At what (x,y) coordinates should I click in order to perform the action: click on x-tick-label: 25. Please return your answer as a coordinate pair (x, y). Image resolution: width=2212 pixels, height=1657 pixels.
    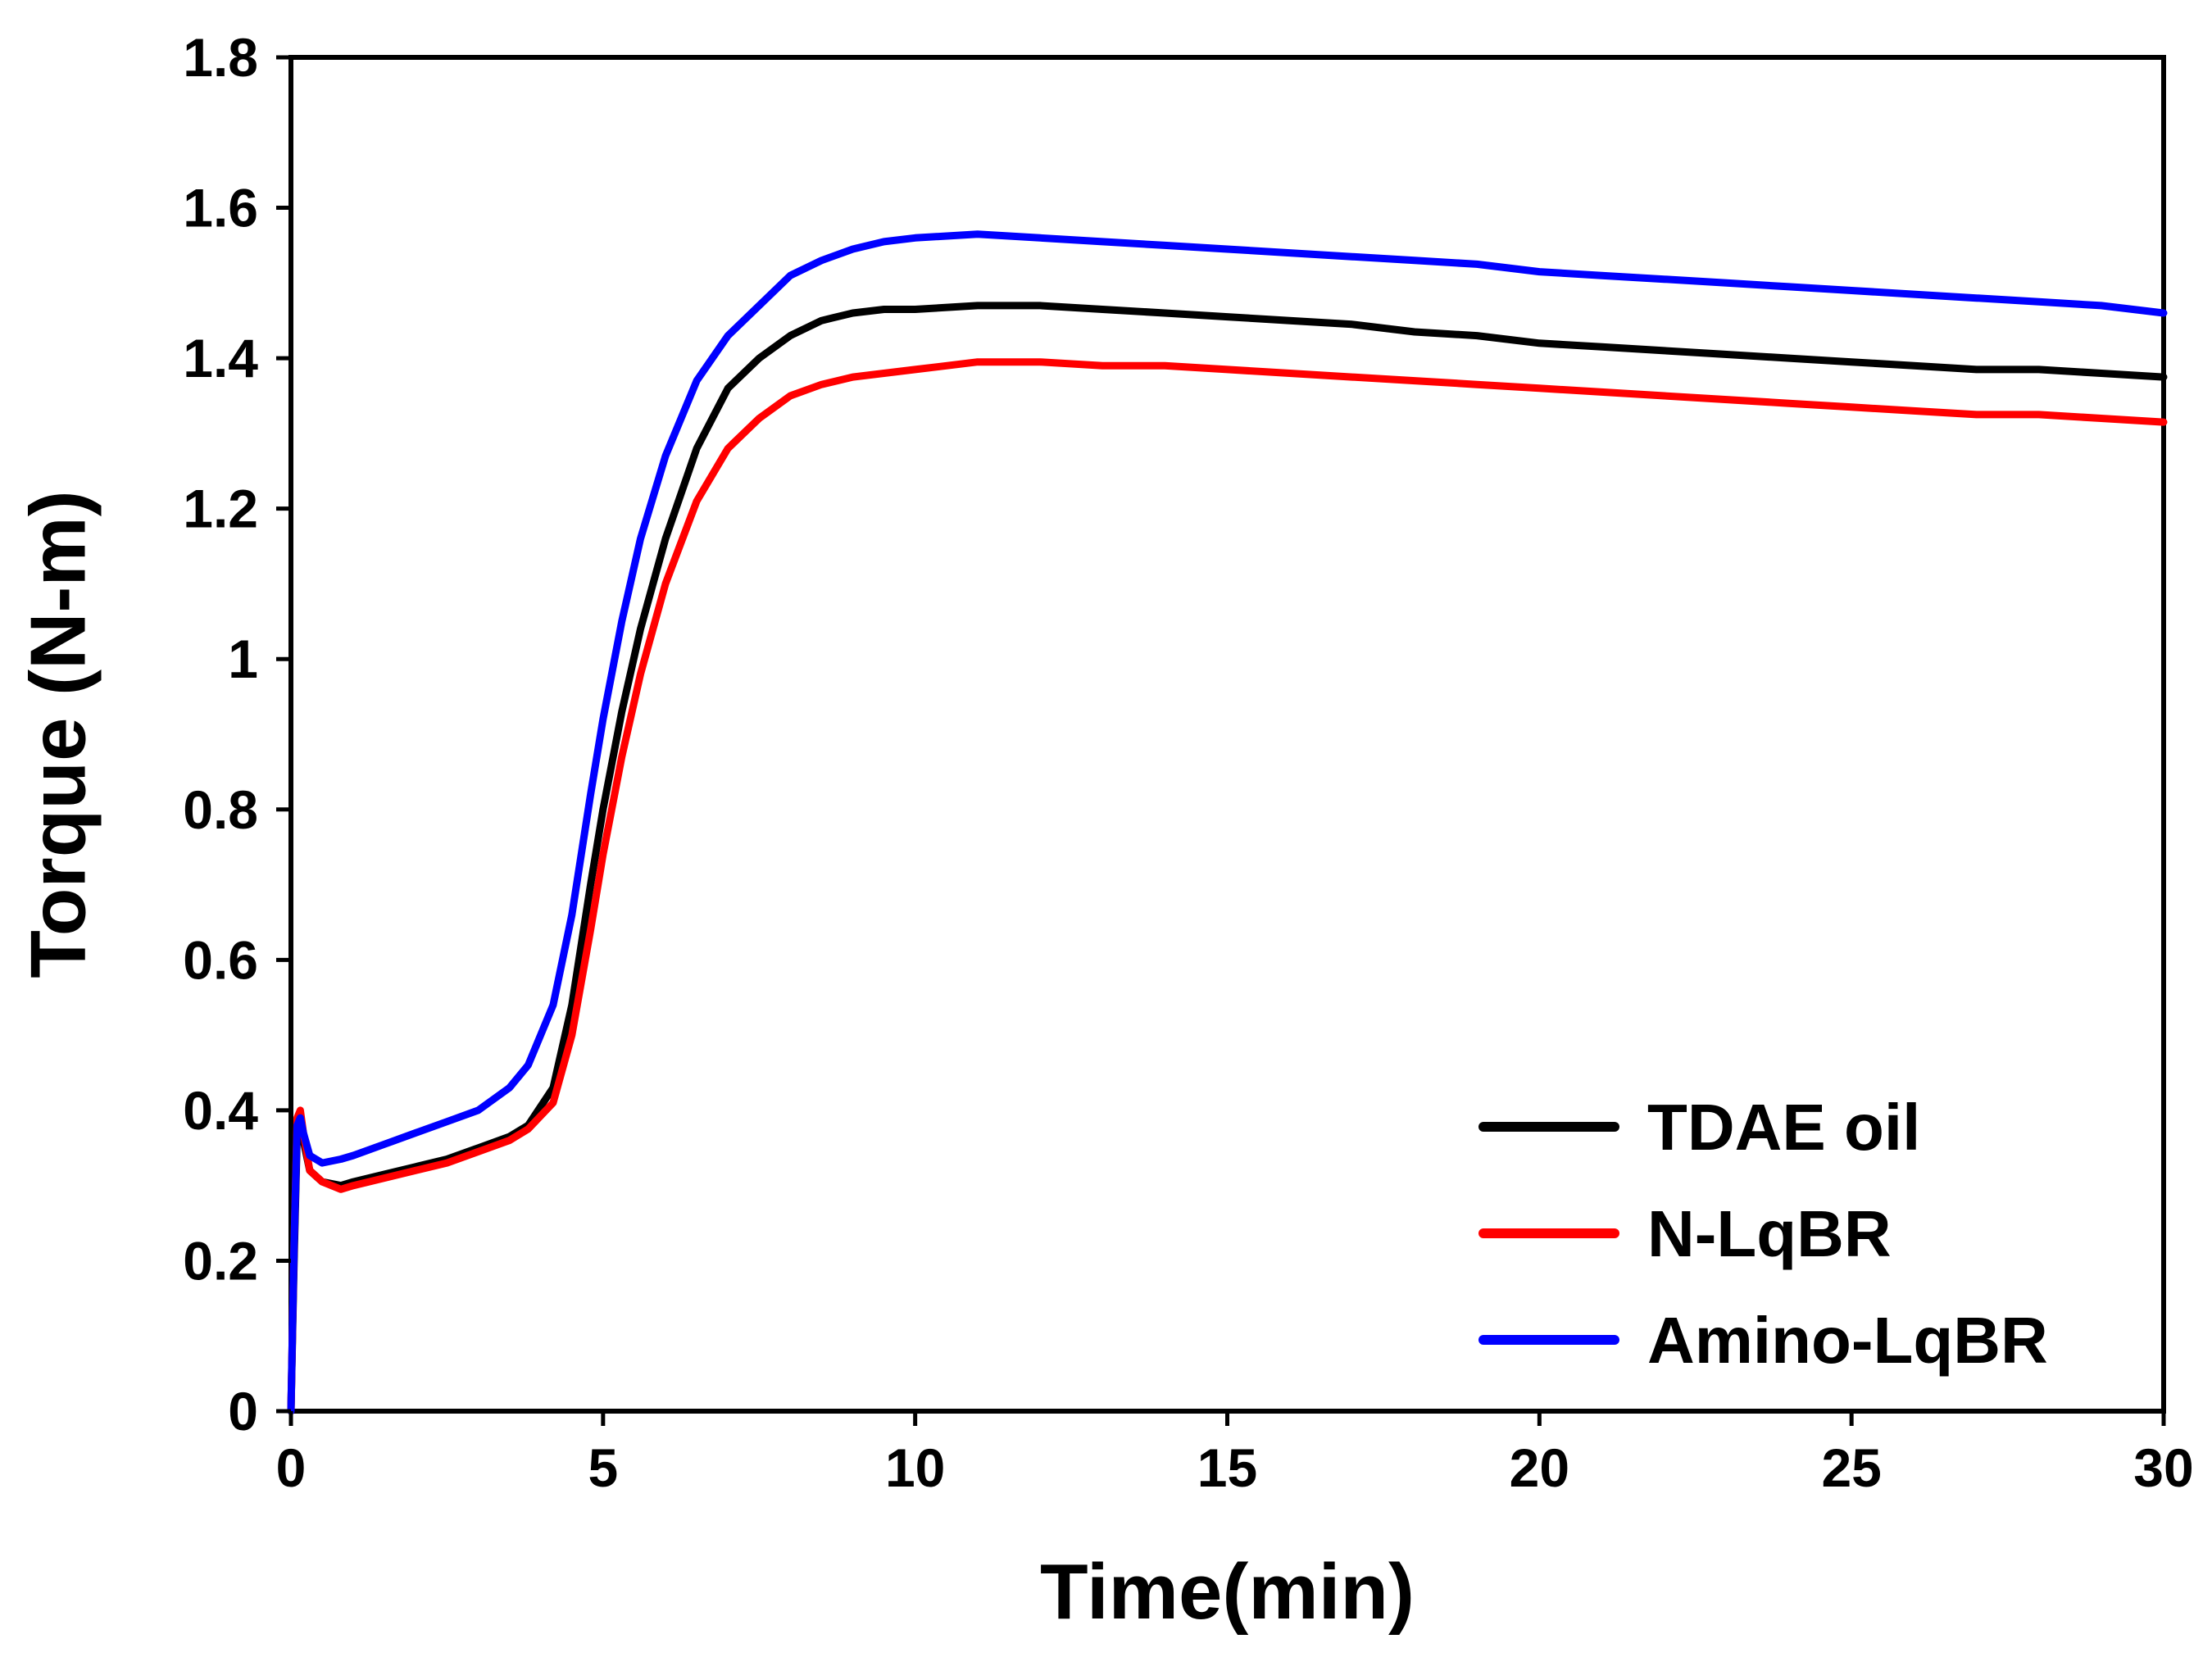
    Looking at the image, I should click on (1851, 1467).